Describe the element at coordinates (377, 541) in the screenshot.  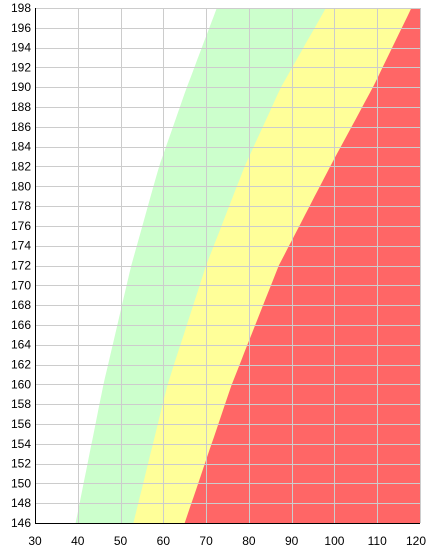
I see `x-tick-label: 110` at that location.